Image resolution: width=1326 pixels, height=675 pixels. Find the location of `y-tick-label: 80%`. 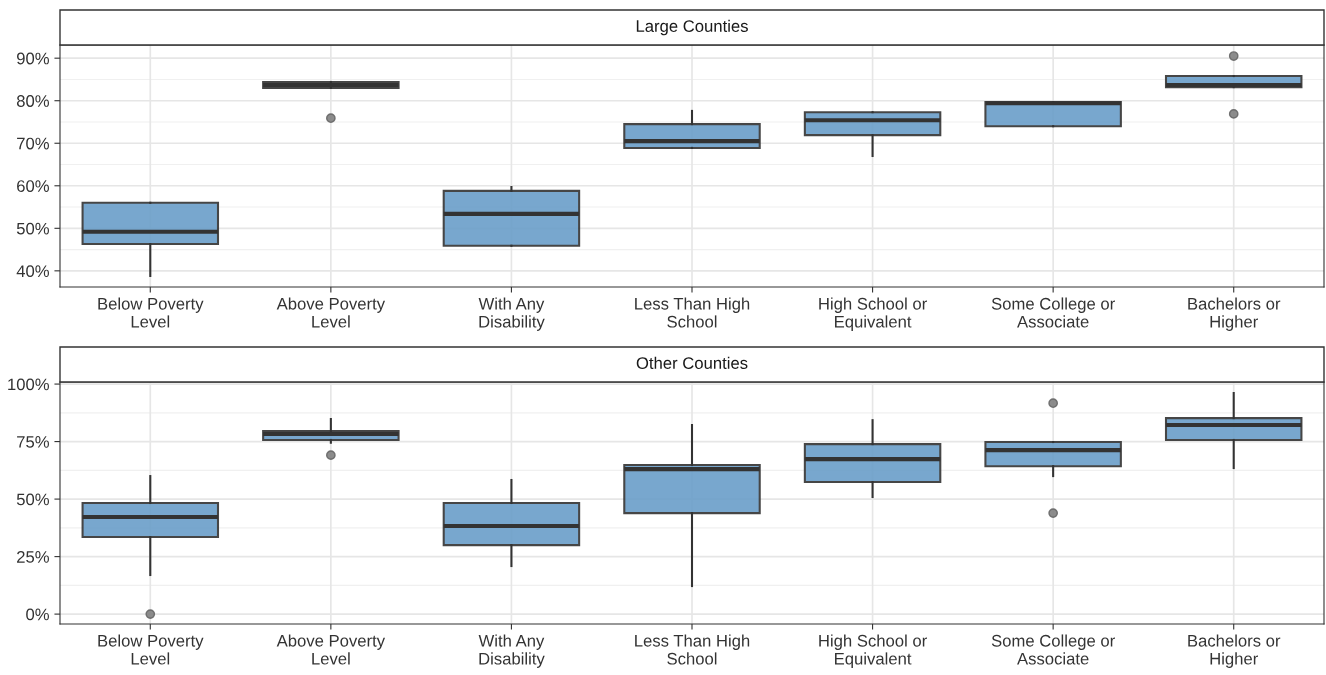

y-tick-label: 80% is located at coordinates (32, 101).